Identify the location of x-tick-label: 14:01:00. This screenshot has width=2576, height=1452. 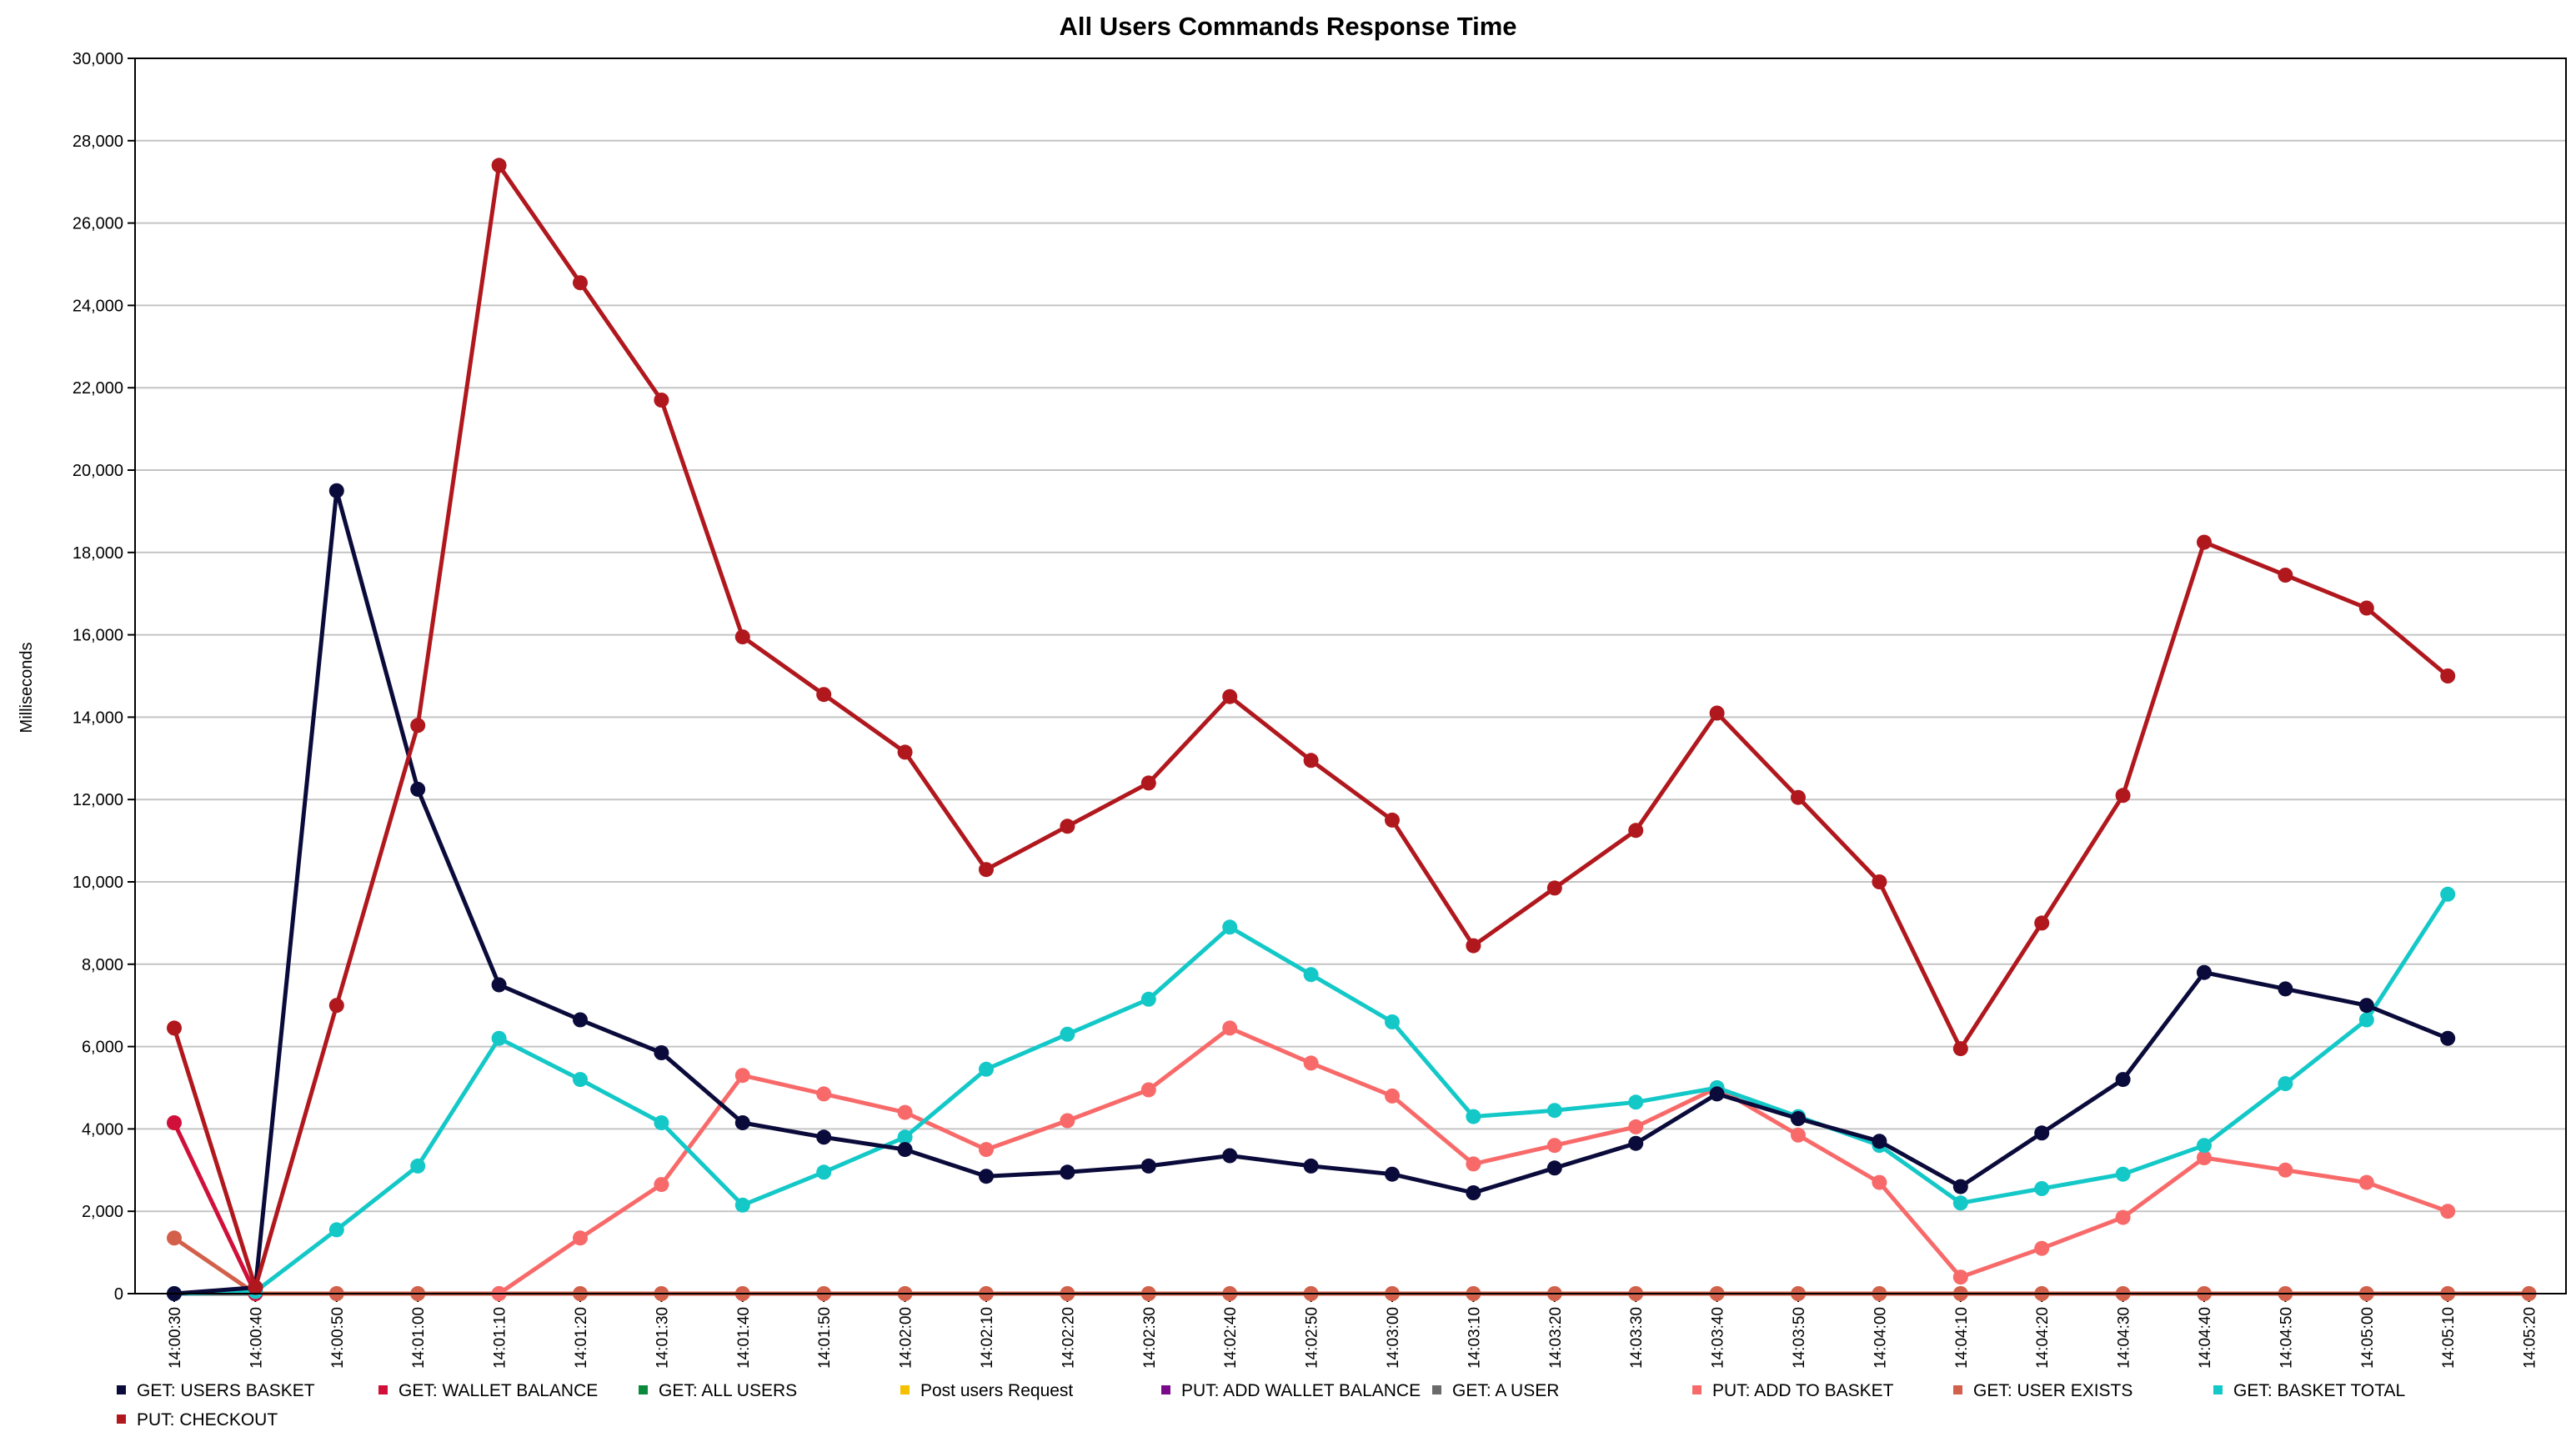
(419, 1338).